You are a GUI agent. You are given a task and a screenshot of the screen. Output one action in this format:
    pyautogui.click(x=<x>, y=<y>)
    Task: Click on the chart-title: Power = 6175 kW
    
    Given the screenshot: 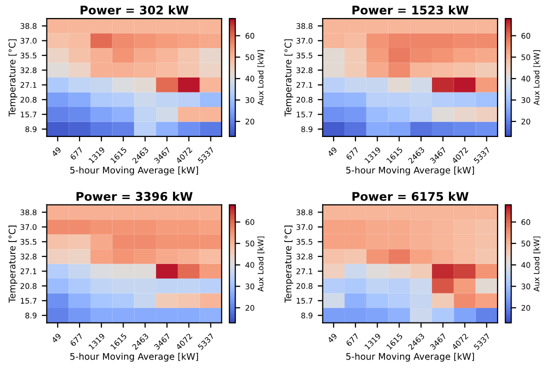 What is the action you would take?
    pyautogui.click(x=410, y=196)
    